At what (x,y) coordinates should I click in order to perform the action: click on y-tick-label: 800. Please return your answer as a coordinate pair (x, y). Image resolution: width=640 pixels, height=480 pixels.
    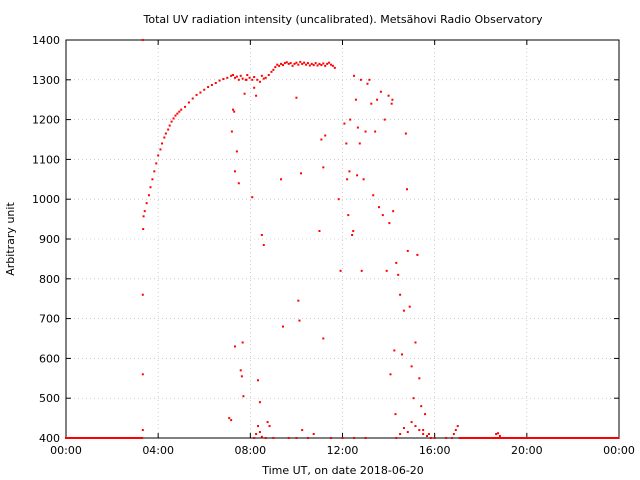
    Looking at the image, I should click on (49, 279).